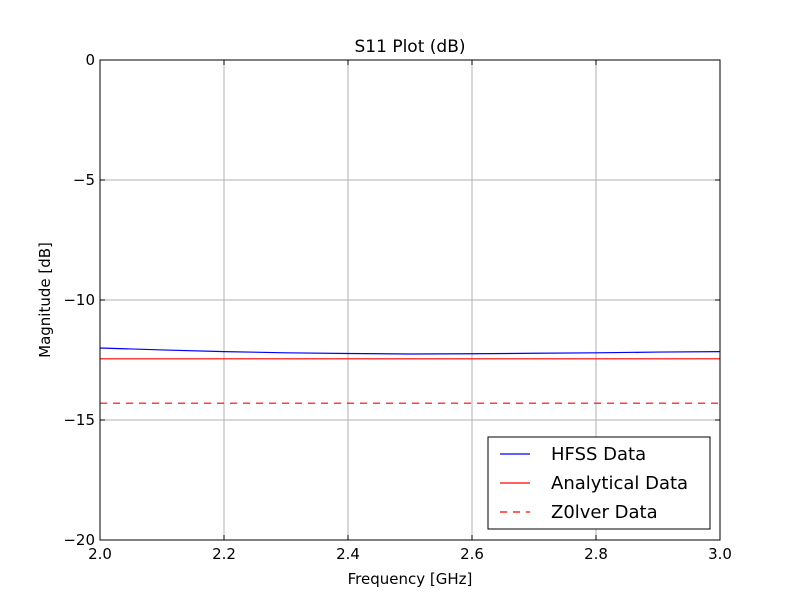 The image size is (800, 600). Describe the element at coordinates (79, 300) in the screenshot. I see `y-tick-label: −10` at that location.